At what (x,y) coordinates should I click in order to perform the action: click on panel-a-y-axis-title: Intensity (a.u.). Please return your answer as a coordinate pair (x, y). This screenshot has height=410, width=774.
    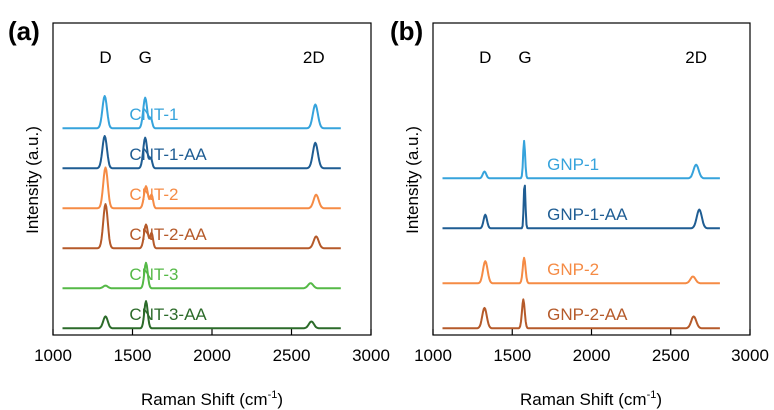
    Looking at the image, I should click on (32, 180).